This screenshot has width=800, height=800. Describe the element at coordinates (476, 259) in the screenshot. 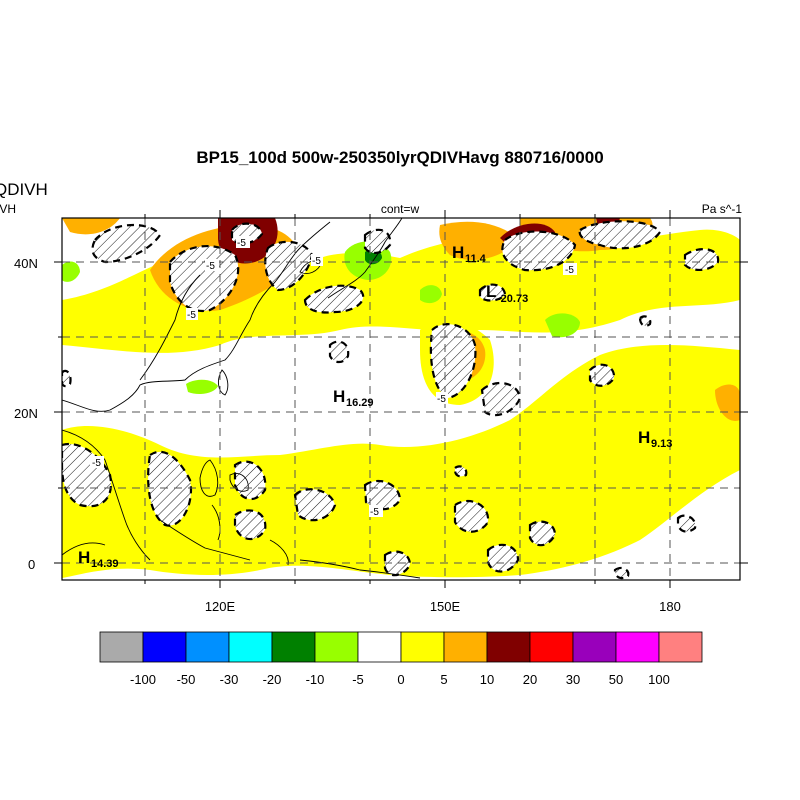

I see `svg-text: 11.4` at that location.